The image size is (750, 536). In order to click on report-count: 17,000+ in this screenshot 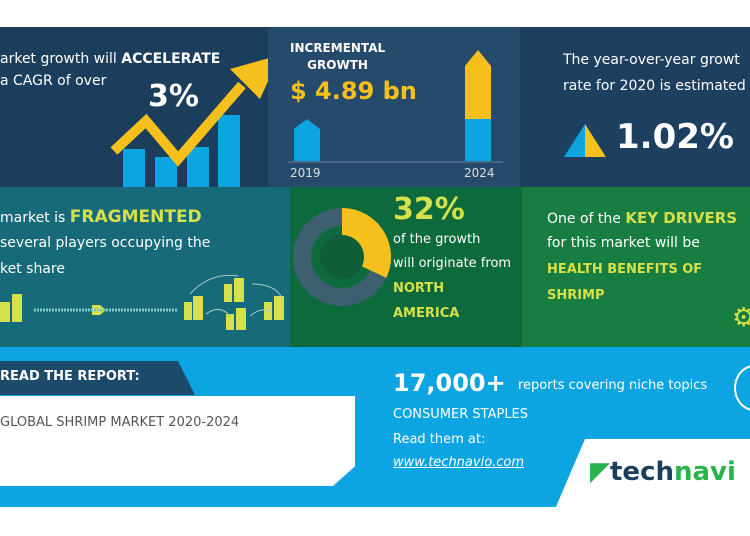, I will do `click(449, 383)`.